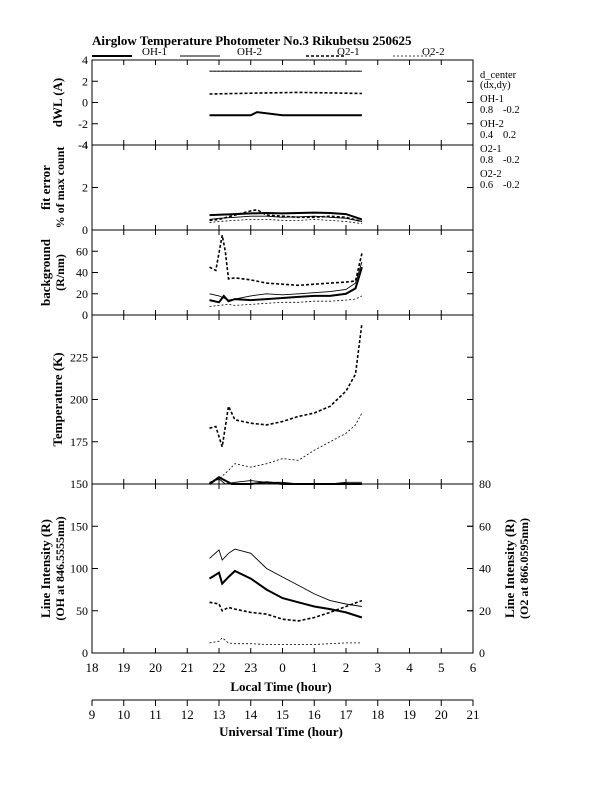 This screenshot has width=612, height=792. What do you see at coordinates (256, 187) in the screenshot?
I see `panel-2: 0 2 4 fit error% of max count` at bounding box center [256, 187].